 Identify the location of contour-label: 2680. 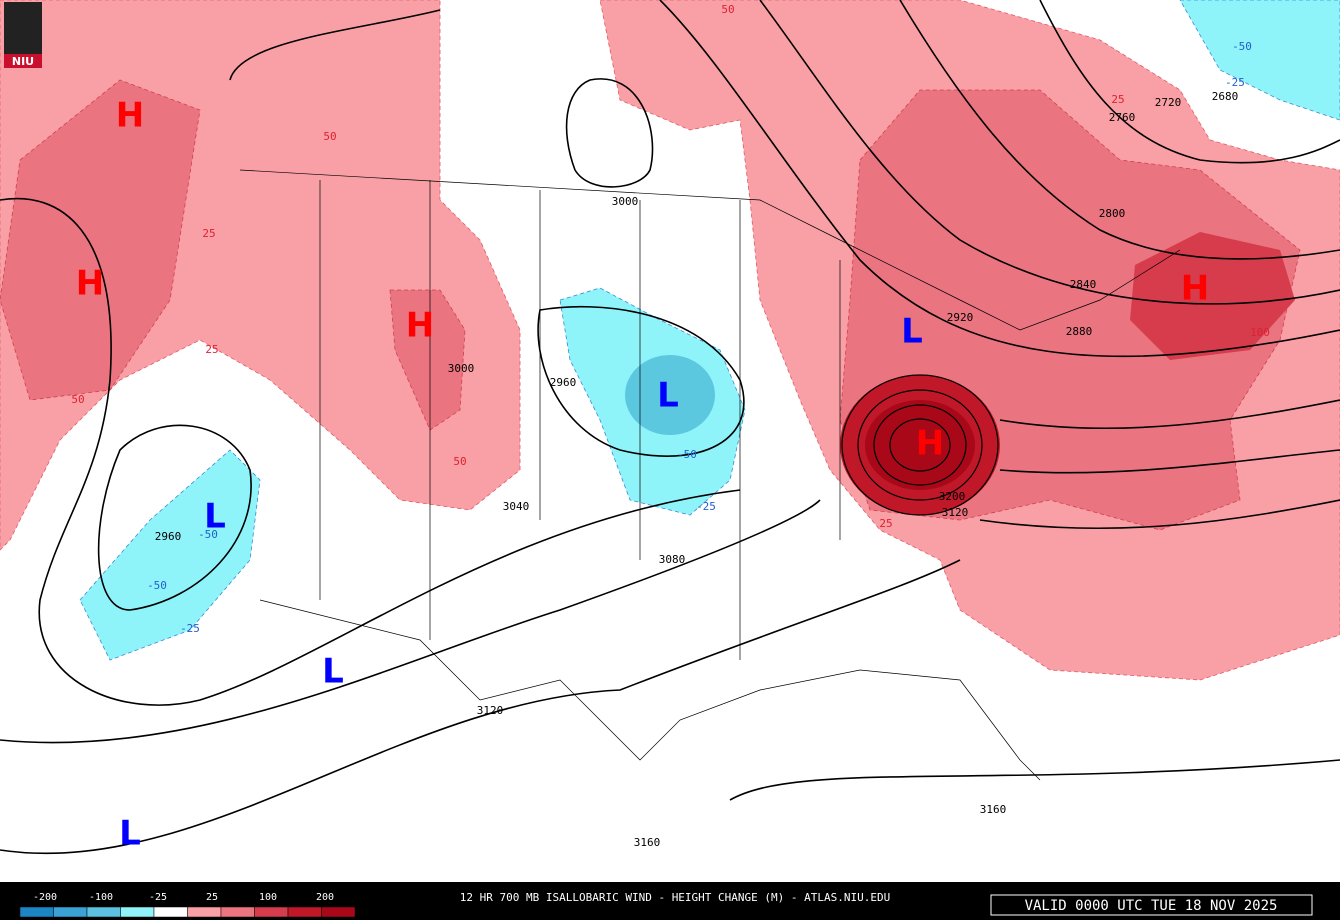
(1225, 96).